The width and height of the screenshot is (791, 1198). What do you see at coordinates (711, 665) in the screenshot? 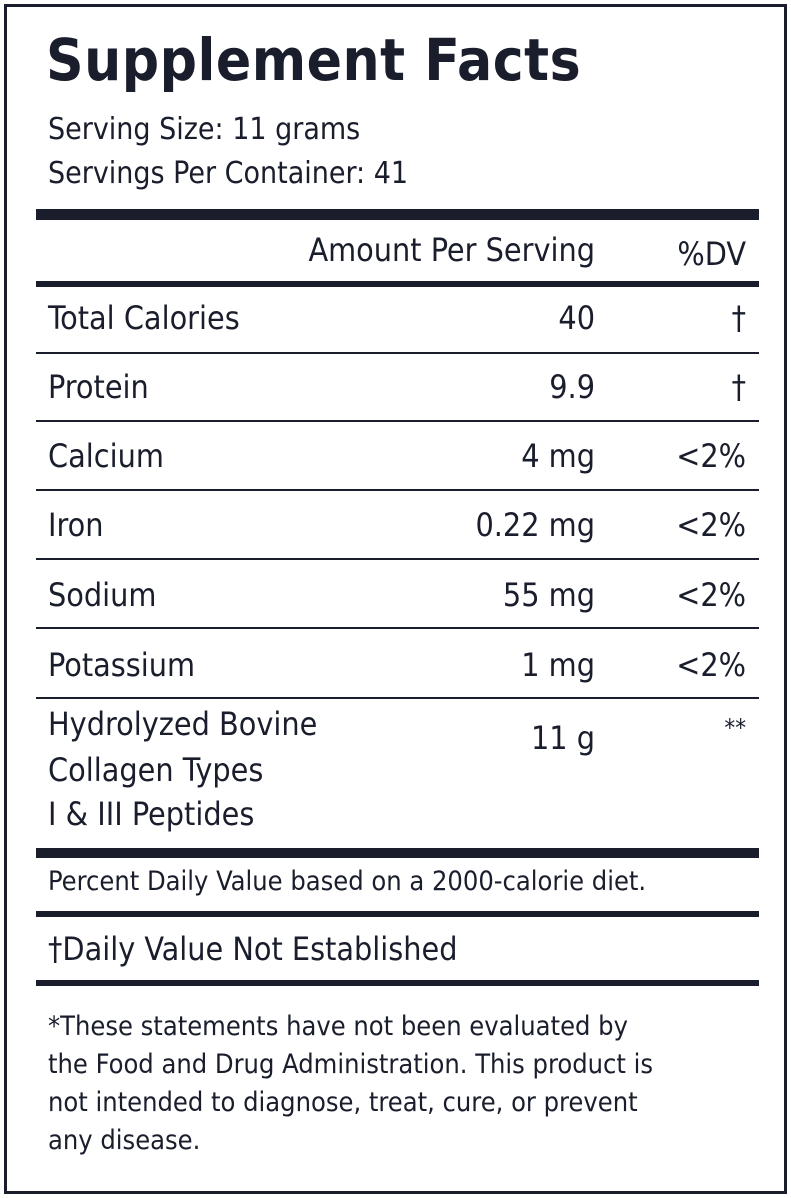
I see `row-potassium-dv: <2%` at bounding box center [711, 665].